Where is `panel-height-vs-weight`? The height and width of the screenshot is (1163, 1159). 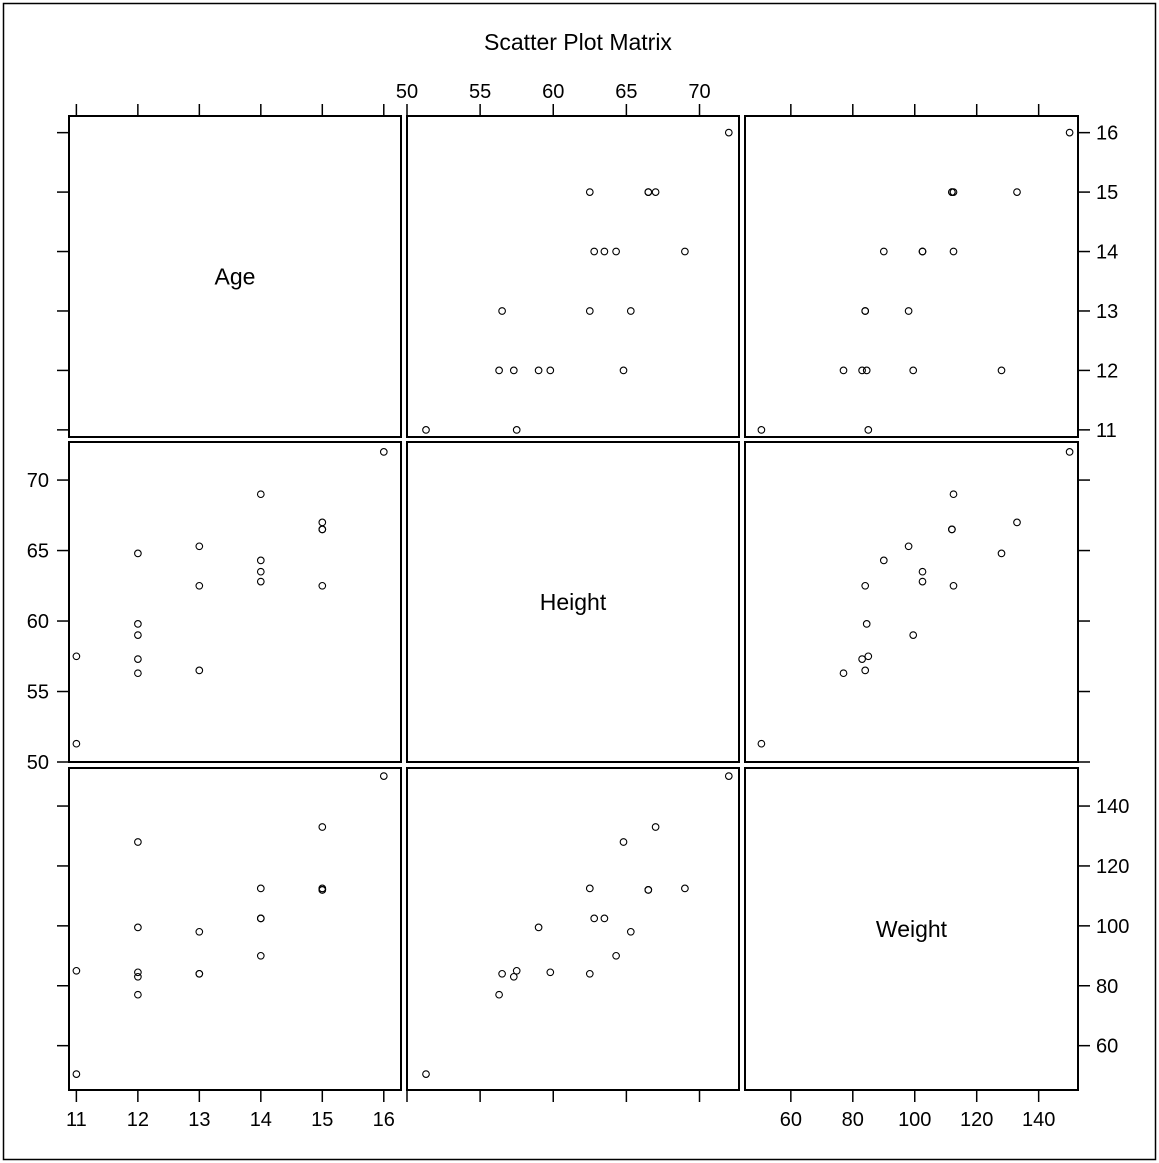 panel-height-vs-weight is located at coordinates (911, 602).